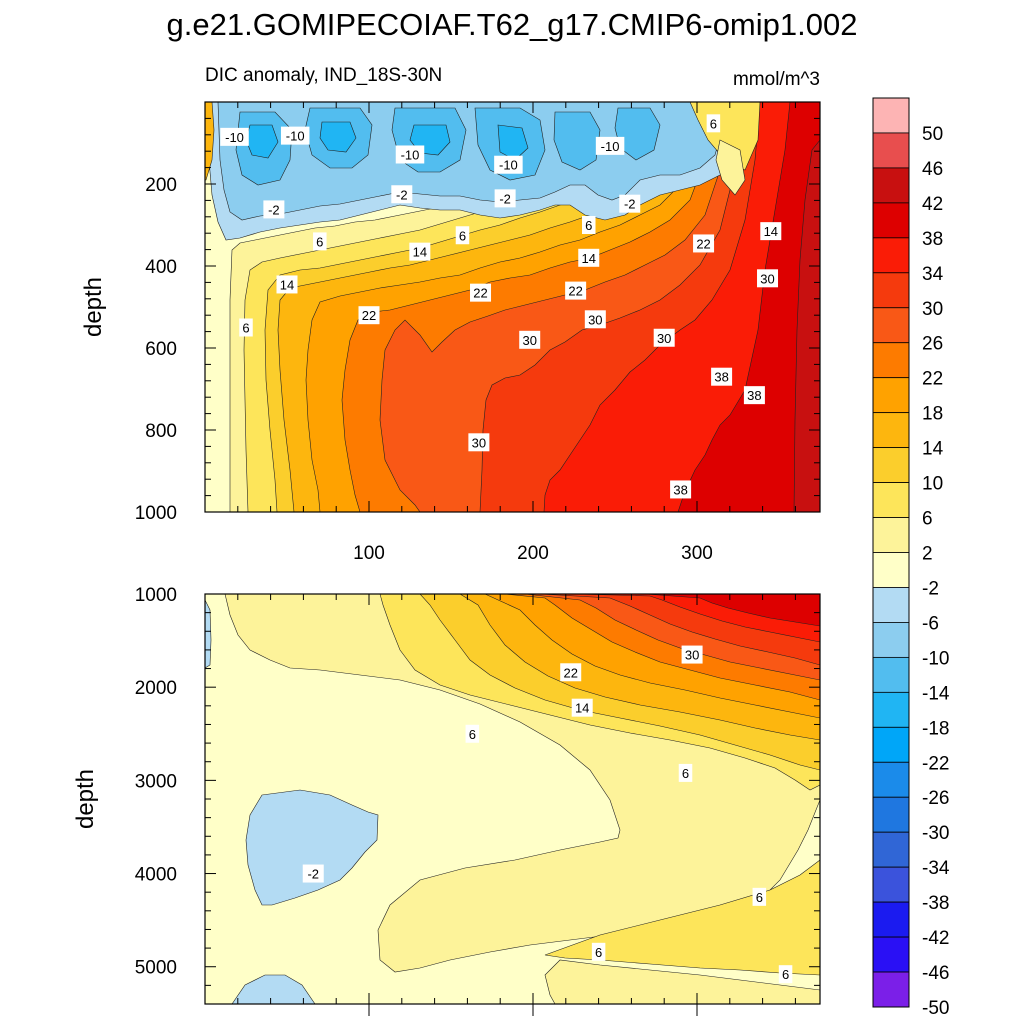 Image resolution: width=1024 pixels, height=1024 pixels. What do you see at coordinates (935, 658) in the screenshot?
I see `colorbar-label: -10` at bounding box center [935, 658].